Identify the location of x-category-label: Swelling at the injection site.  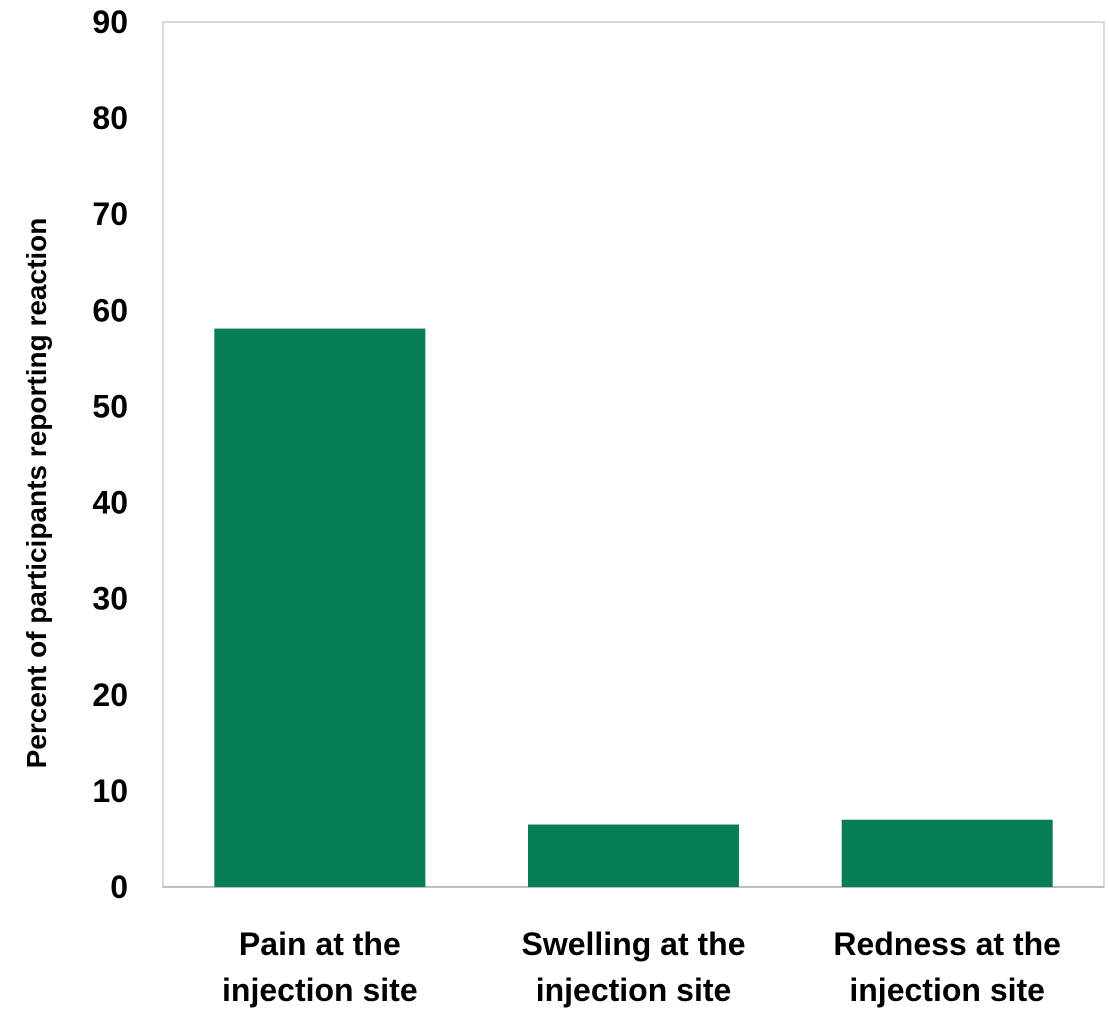
(633, 967).